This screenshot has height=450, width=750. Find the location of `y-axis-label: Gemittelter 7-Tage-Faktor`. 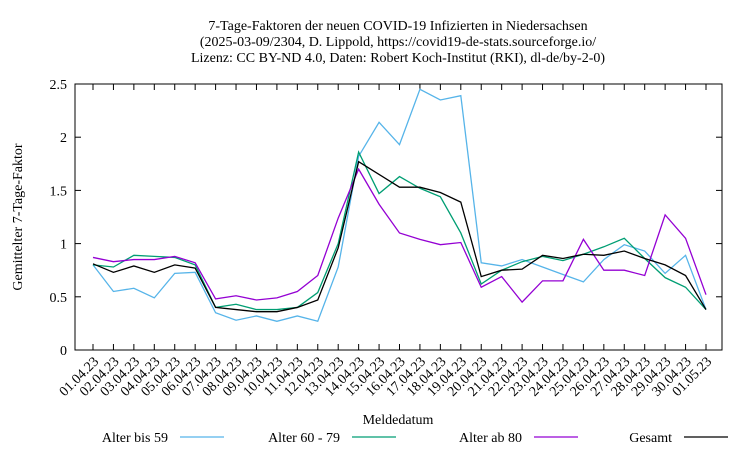

y-axis-label: Gemittelter 7-Tage-Faktor is located at coordinates (18, 216).